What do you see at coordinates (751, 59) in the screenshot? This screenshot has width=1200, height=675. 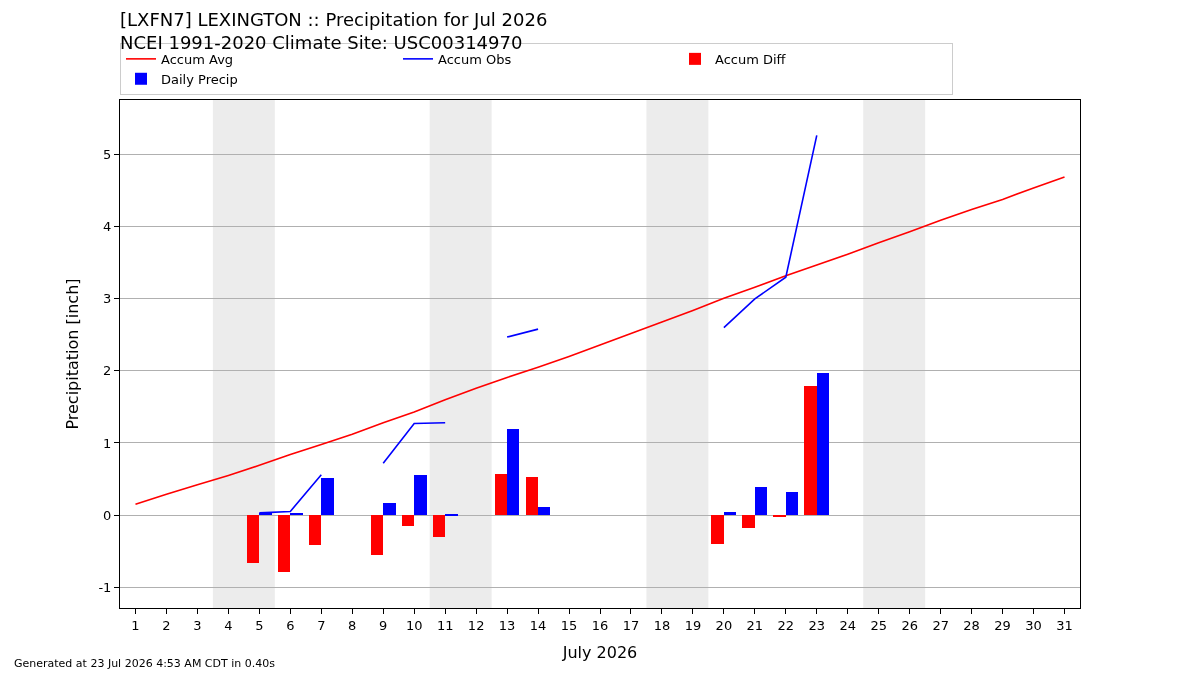 I see `legend-label: Accum Diff` at bounding box center [751, 59].